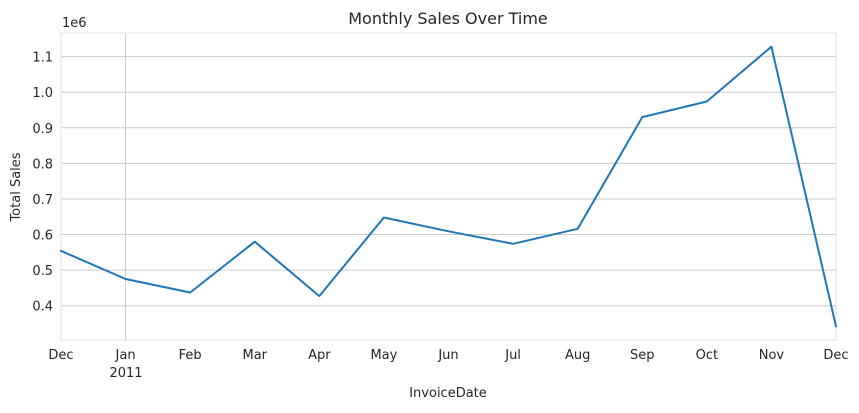  I want to click on y-offset-text: 1e6, so click(74, 23).